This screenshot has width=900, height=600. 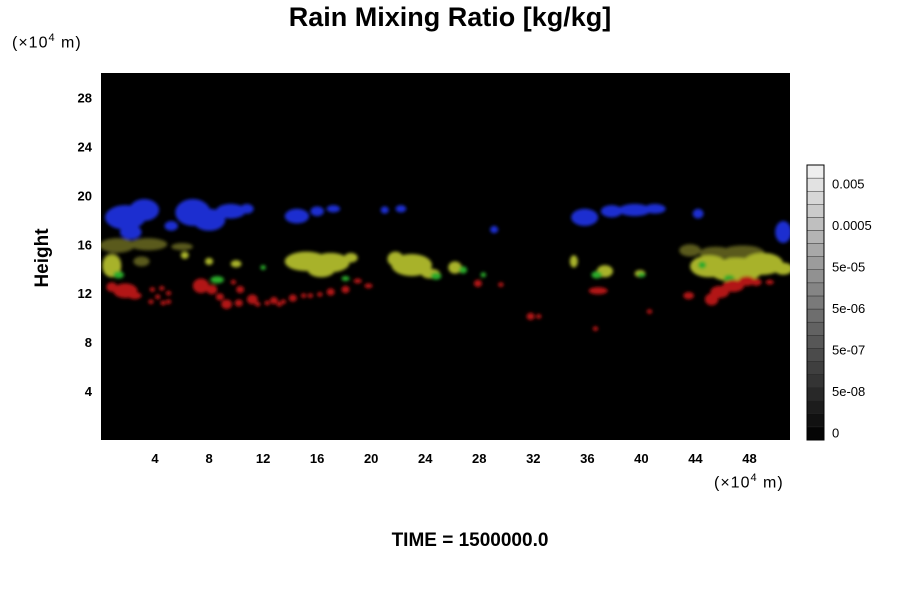 I want to click on x-tick-label: 48, so click(x=749, y=458).